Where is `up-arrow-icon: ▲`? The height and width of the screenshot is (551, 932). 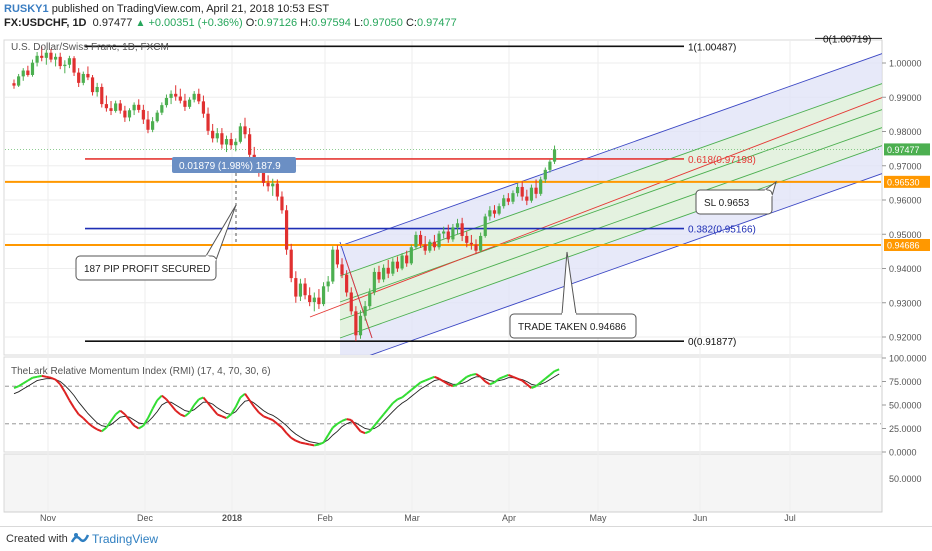
up-arrow-icon: ▲ is located at coordinates (140, 23).